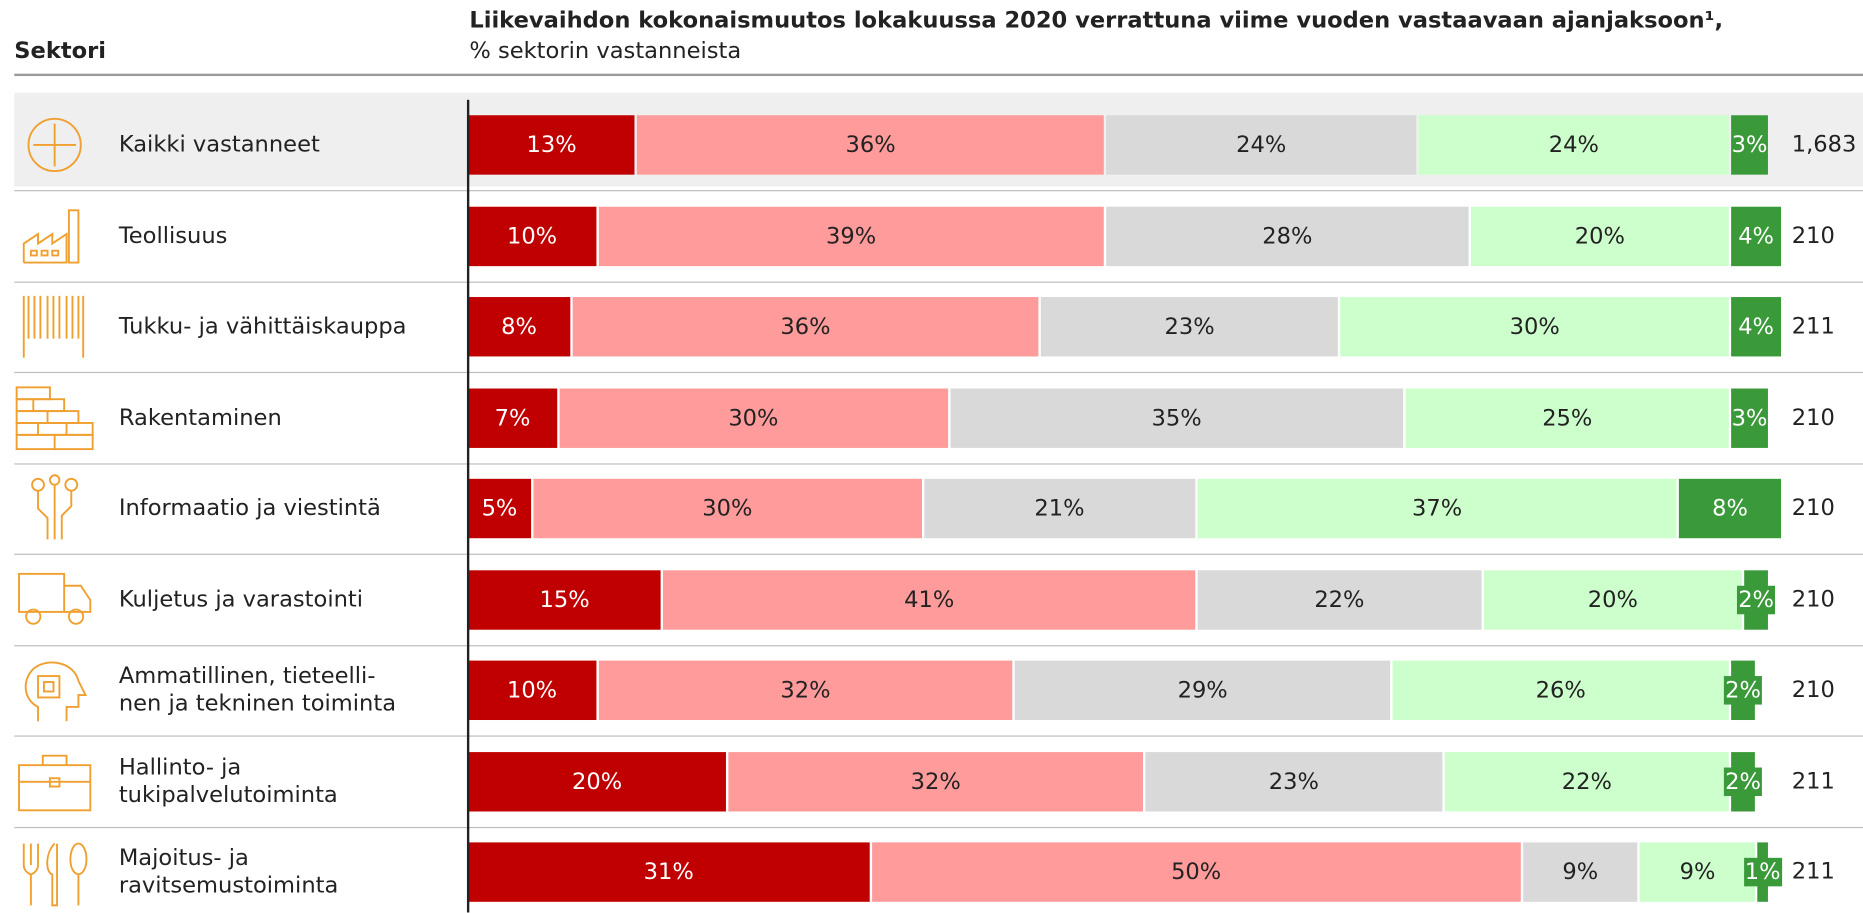 This screenshot has height=913, width=1863. I want to click on category-label: Kaikki vastanneet, so click(219, 144).